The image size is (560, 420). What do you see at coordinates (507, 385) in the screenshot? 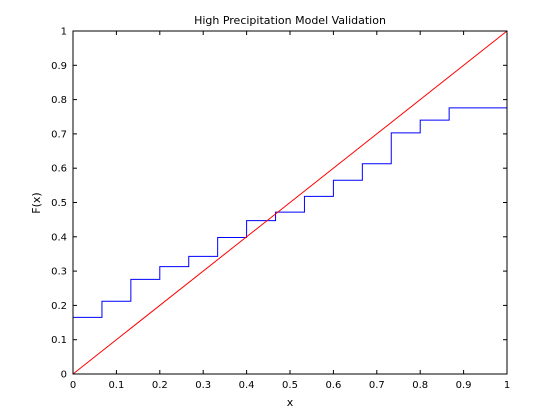
I see `x-tick-label: 1` at bounding box center [507, 385].